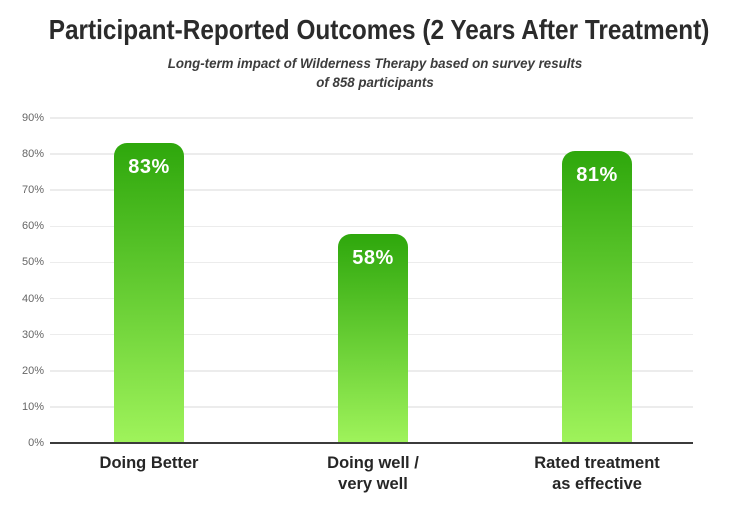  I want to click on category-label: Rated treatment as effective, so click(596, 473).